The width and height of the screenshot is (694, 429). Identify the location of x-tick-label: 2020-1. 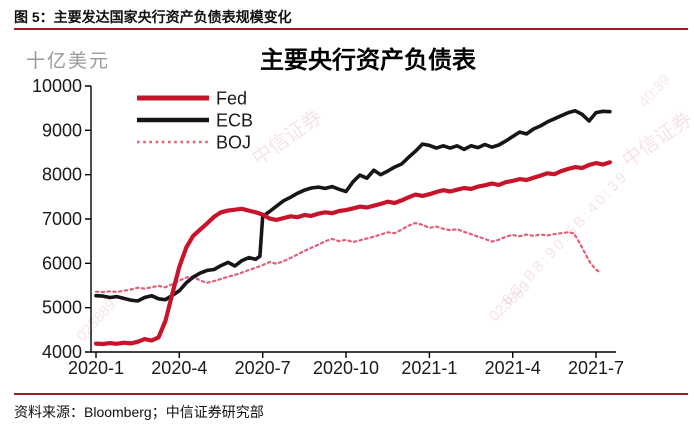
(96, 368).